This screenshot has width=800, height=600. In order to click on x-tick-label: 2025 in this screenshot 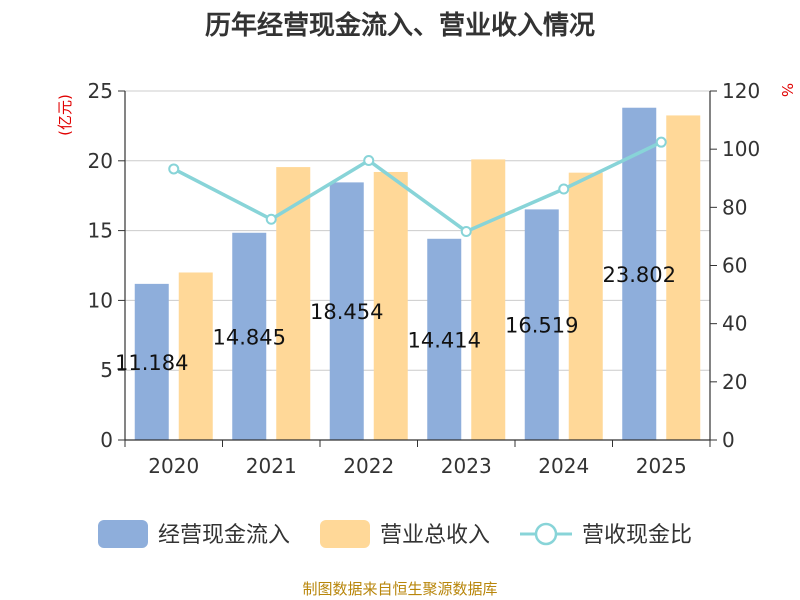, I will do `click(661, 466)`.